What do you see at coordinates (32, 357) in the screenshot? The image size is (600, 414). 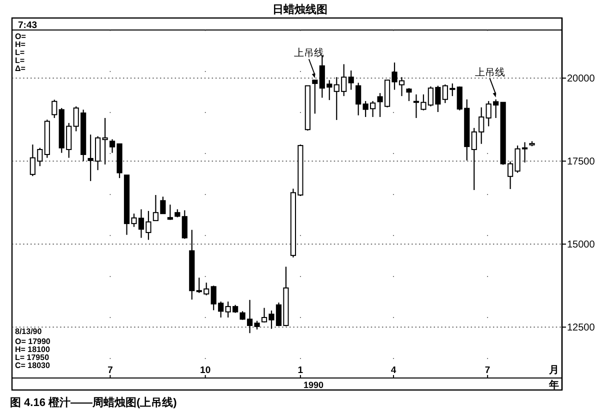 I see `annotation: L= 17950` at bounding box center [32, 357].